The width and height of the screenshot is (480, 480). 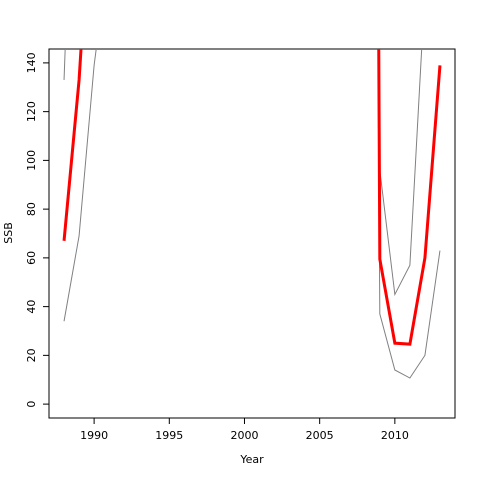 What do you see at coordinates (244, 435) in the screenshot?
I see `x-tick-label: 2000` at bounding box center [244, 435].